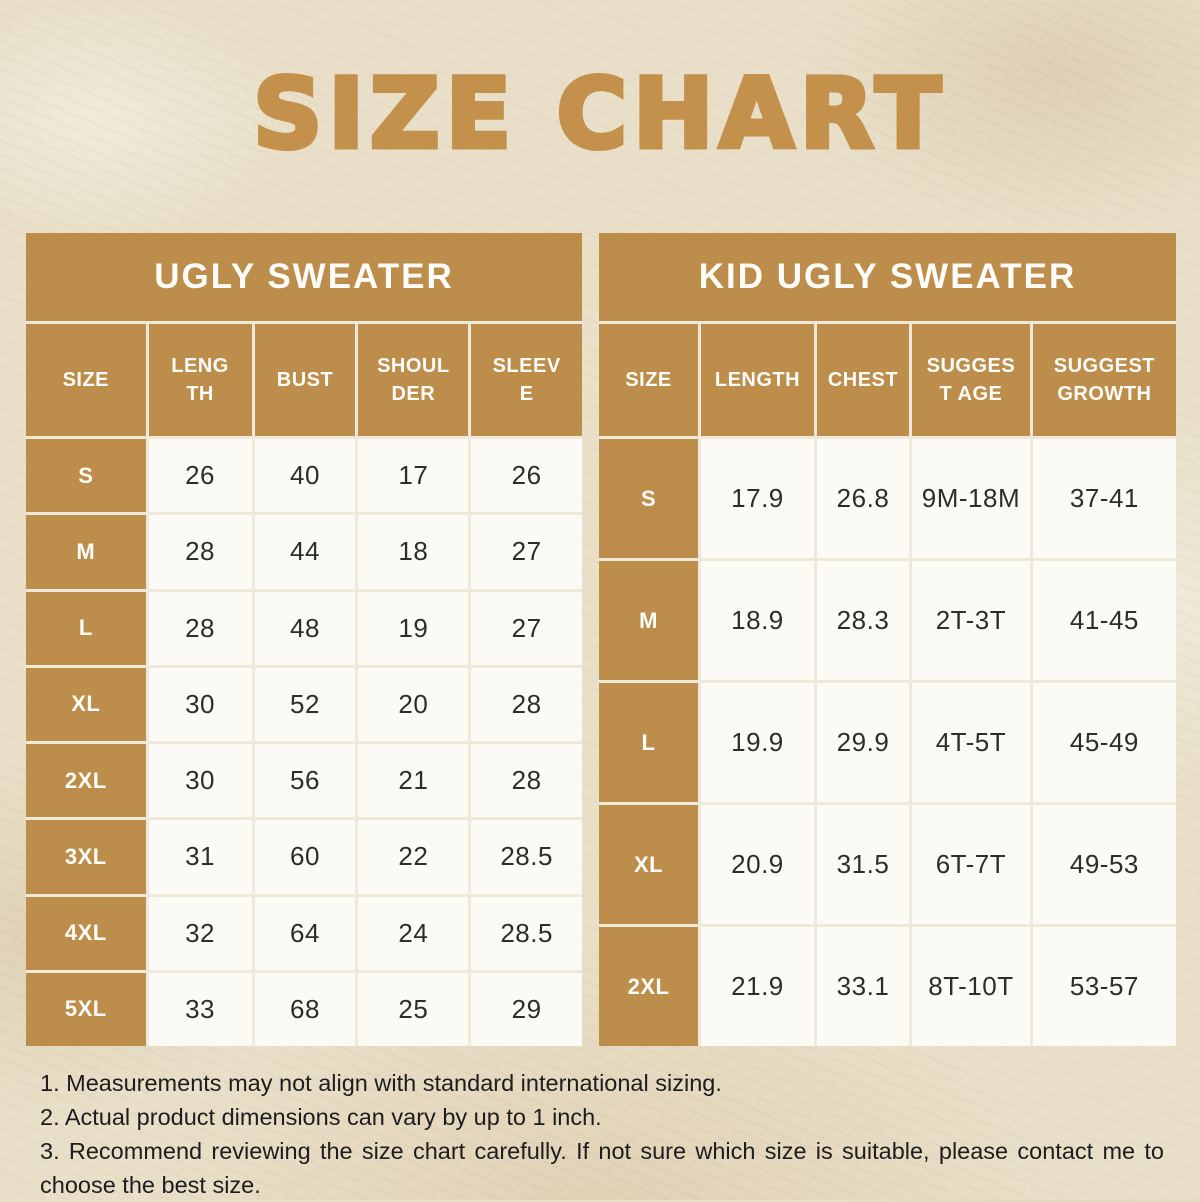  What do you see at coordinates (1104, 498) in the screenshot?
I see `cell-value: 37-41` at bounding box center [1104, 498].